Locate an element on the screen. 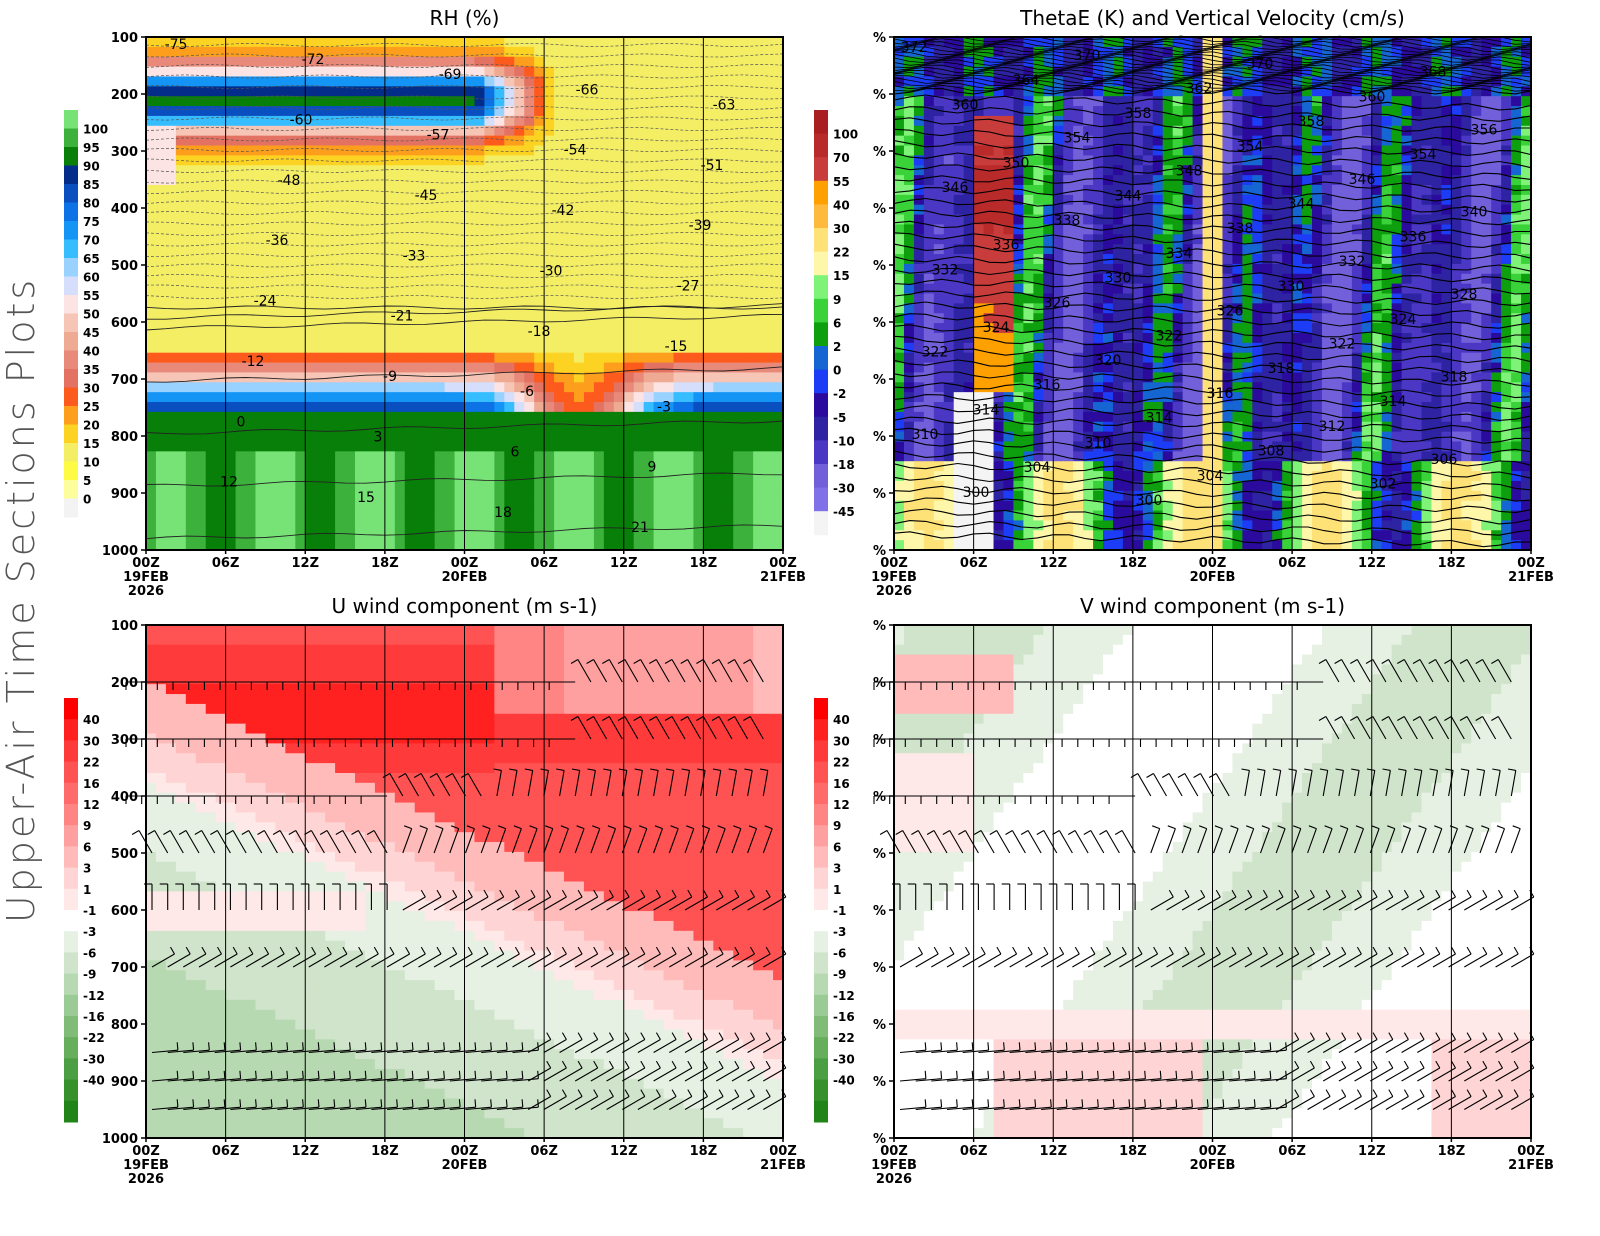 The width and height of the screenshot is (1600, 1236). y-tick-label: 300 is located at coordinates (124, 152).